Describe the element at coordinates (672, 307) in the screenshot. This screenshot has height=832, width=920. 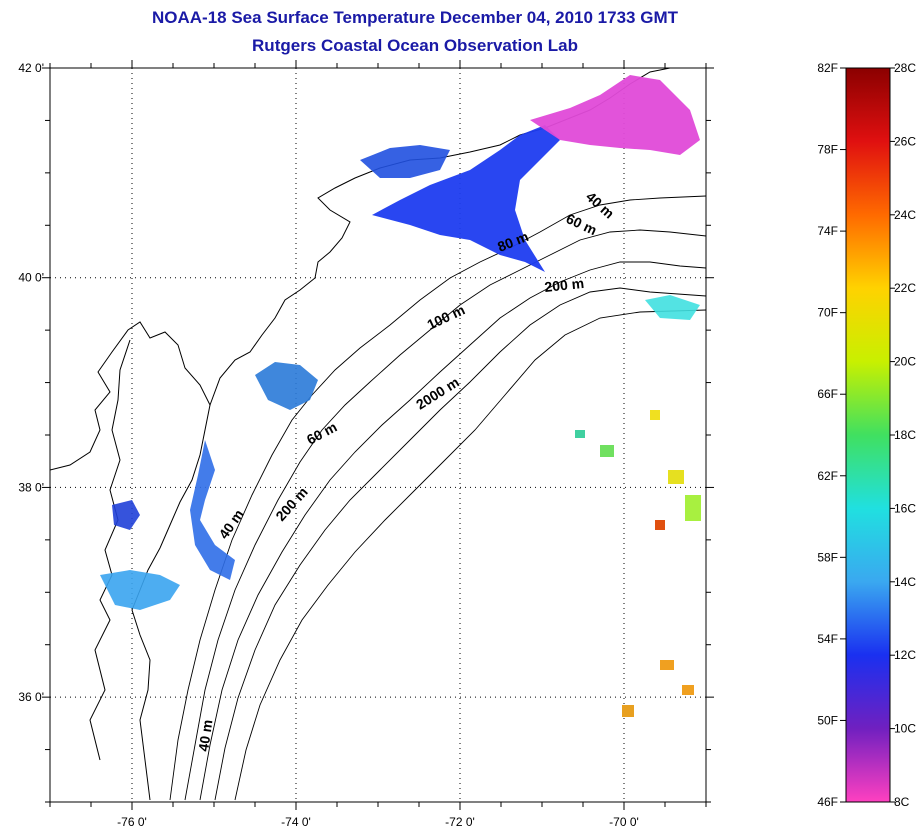
I see `sst-patch-offshore-cyan` at that location.